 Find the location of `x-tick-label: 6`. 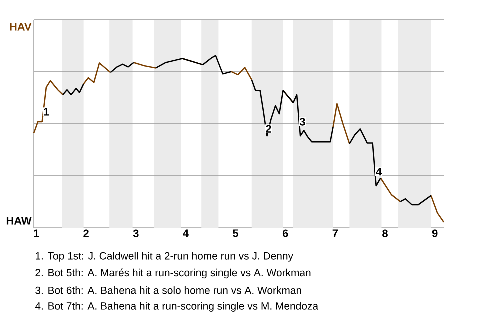

x-tick-label: 6 is located at coordinates (285, 234).